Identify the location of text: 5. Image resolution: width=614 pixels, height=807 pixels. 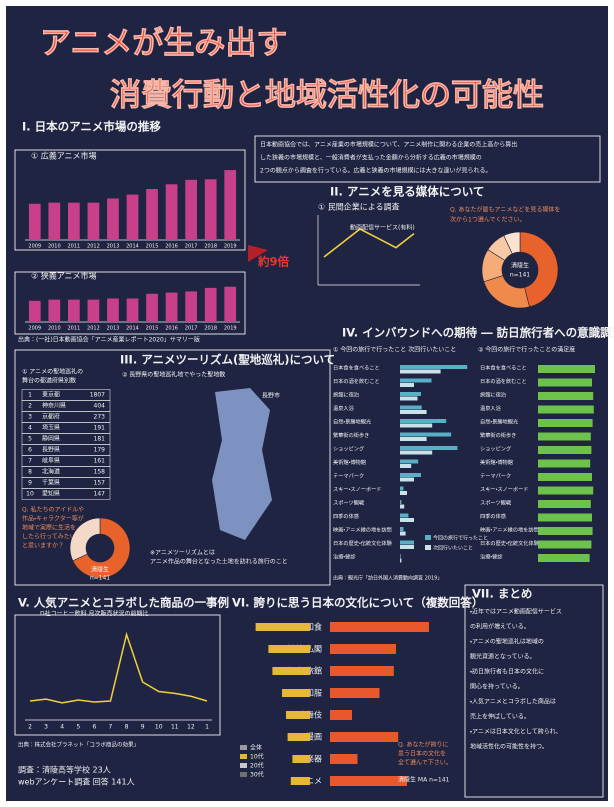
(30, 439).